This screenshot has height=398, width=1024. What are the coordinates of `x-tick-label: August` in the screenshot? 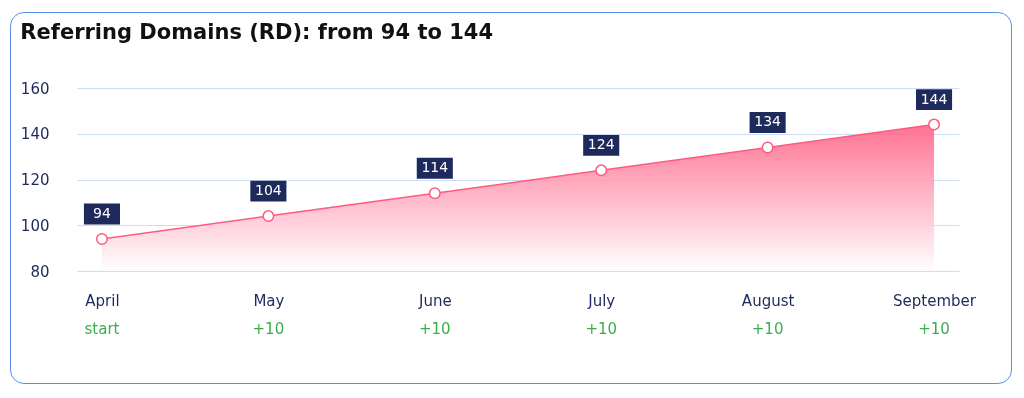 It's located at (768, 300).